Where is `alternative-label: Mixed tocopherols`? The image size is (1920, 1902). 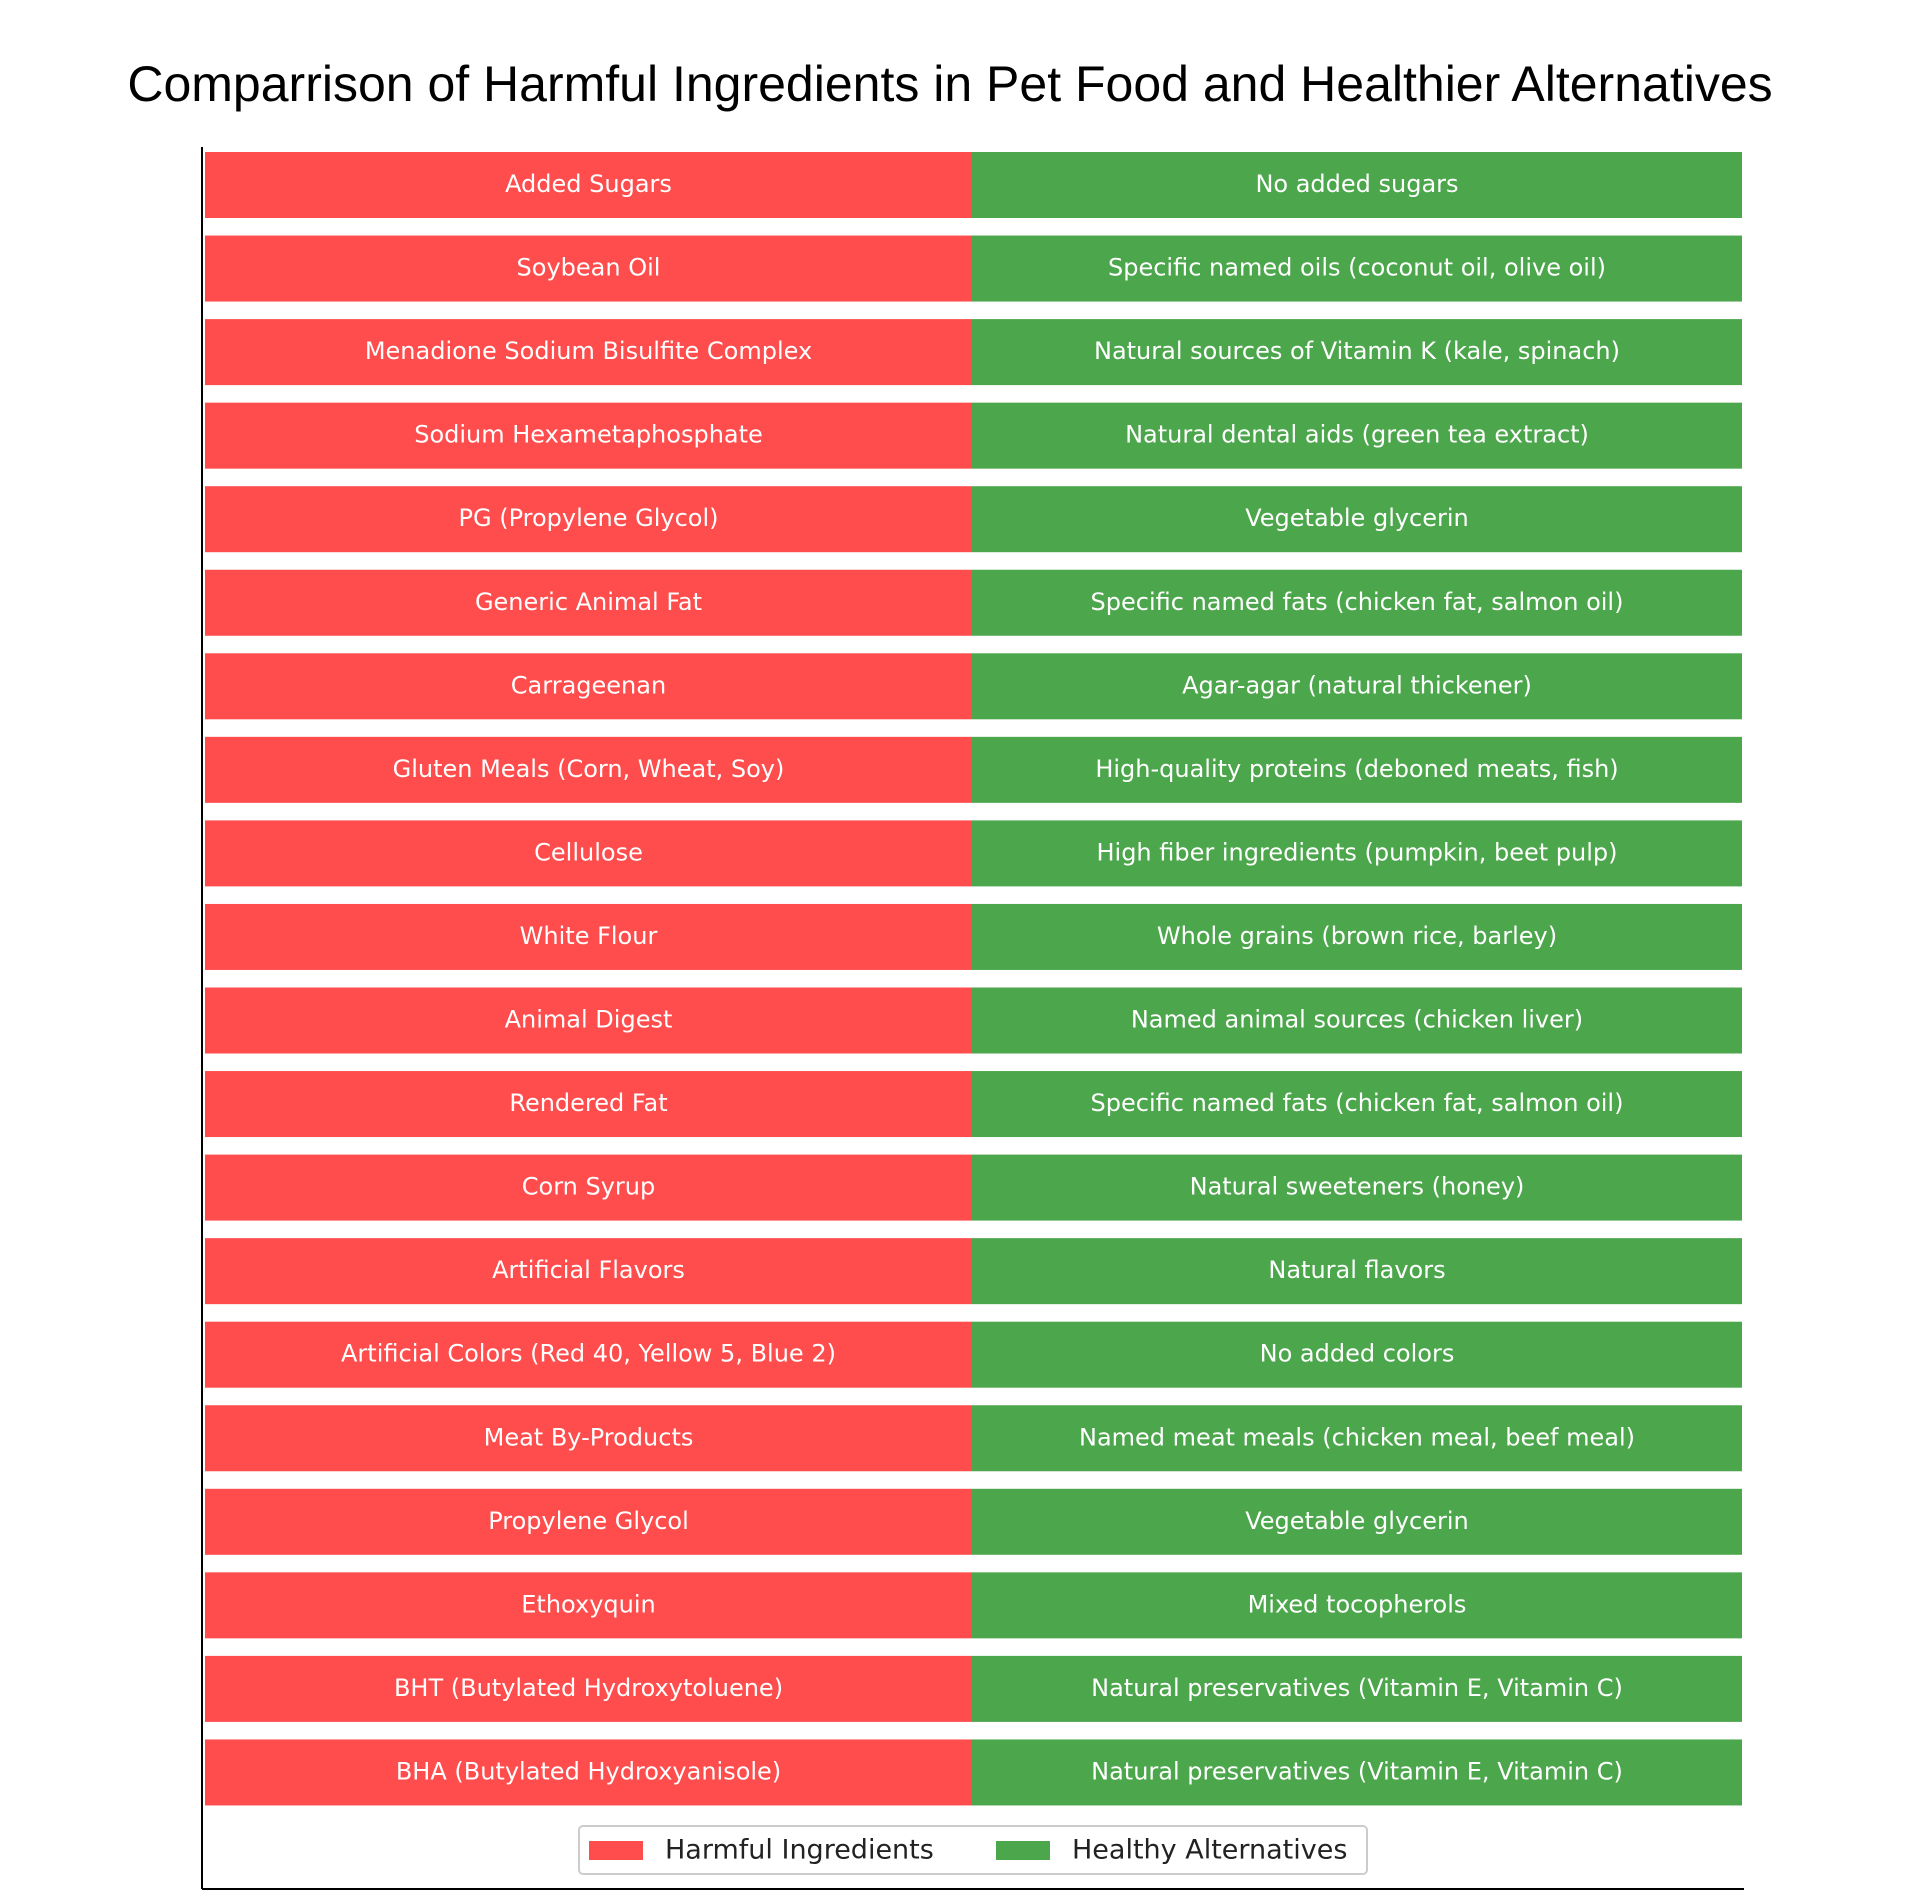
alternative-label: Mixed tocopherols is located at coordinates (1357, 1604).